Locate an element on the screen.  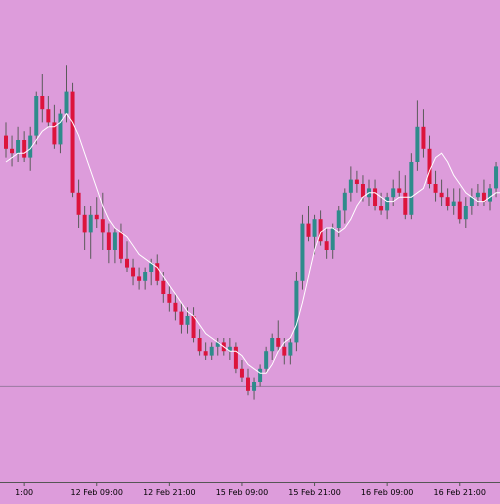
x-tick-label: 15 Feb 21:00 is located at coordinates (314, 492).